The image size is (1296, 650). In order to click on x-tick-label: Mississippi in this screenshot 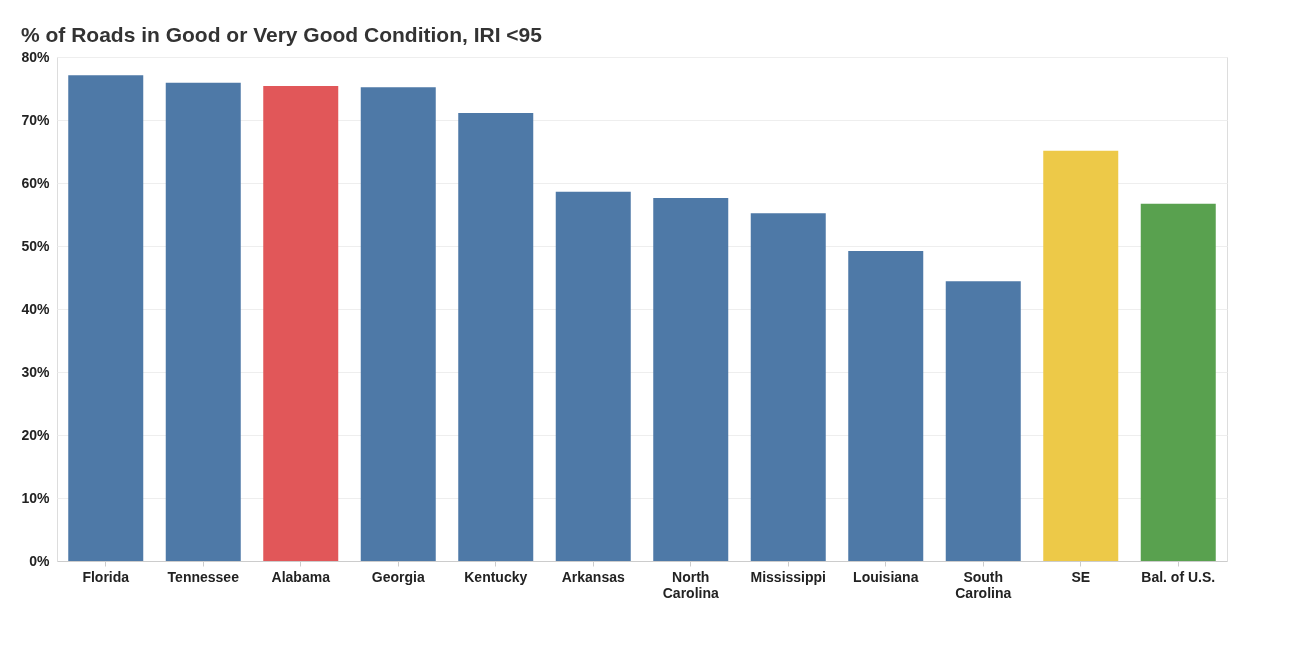, I will do `click(788, 576)`.